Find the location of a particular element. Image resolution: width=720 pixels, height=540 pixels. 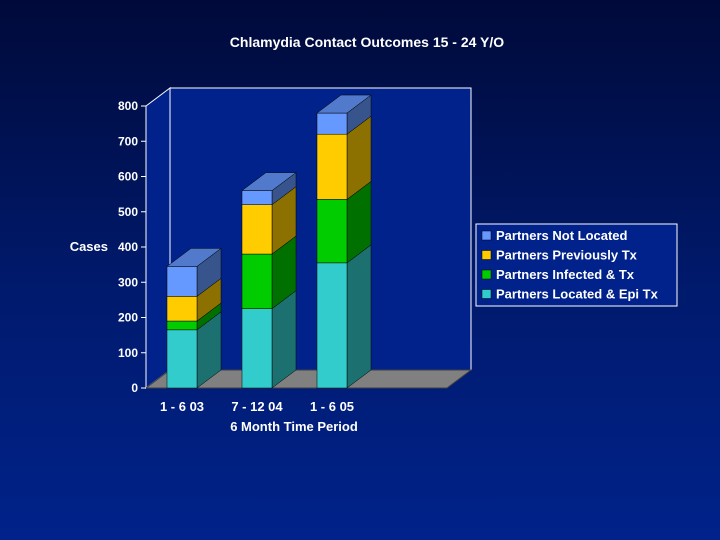

y-tick-label: 100 is located at coordinates (128, 353).